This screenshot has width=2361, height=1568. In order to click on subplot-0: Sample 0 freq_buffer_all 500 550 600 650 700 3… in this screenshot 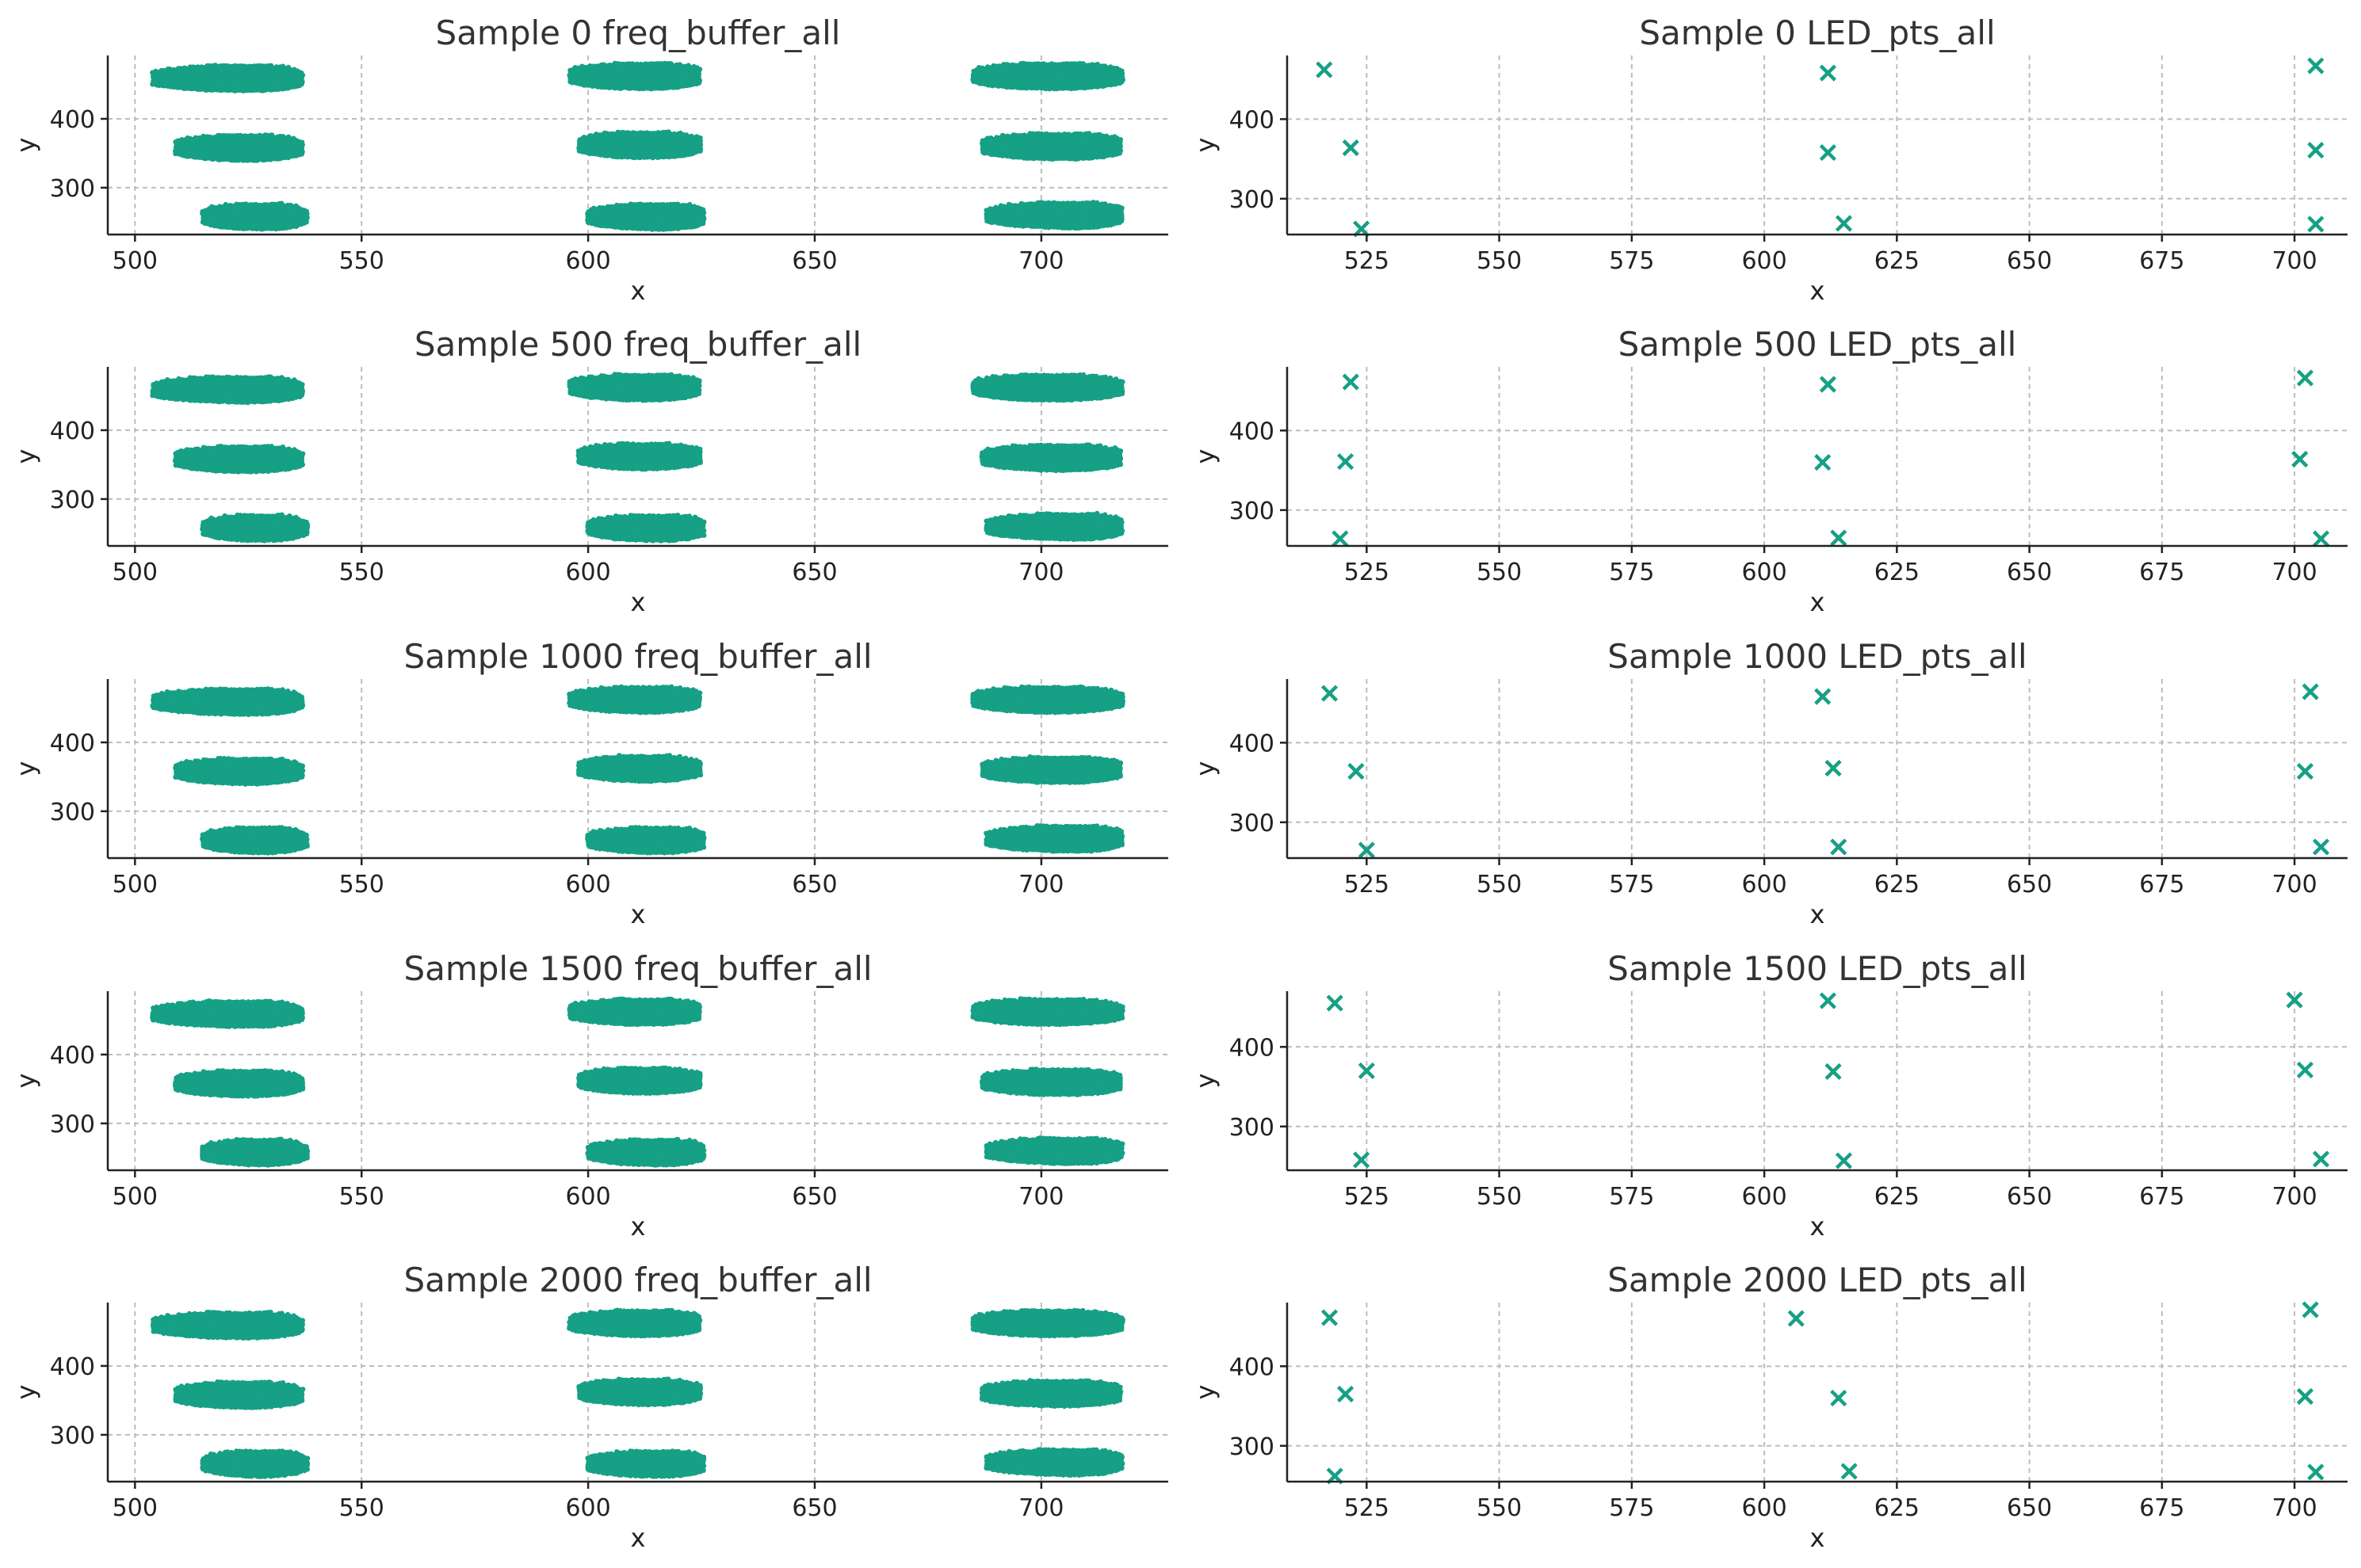, I will do `click(589, 159)`.